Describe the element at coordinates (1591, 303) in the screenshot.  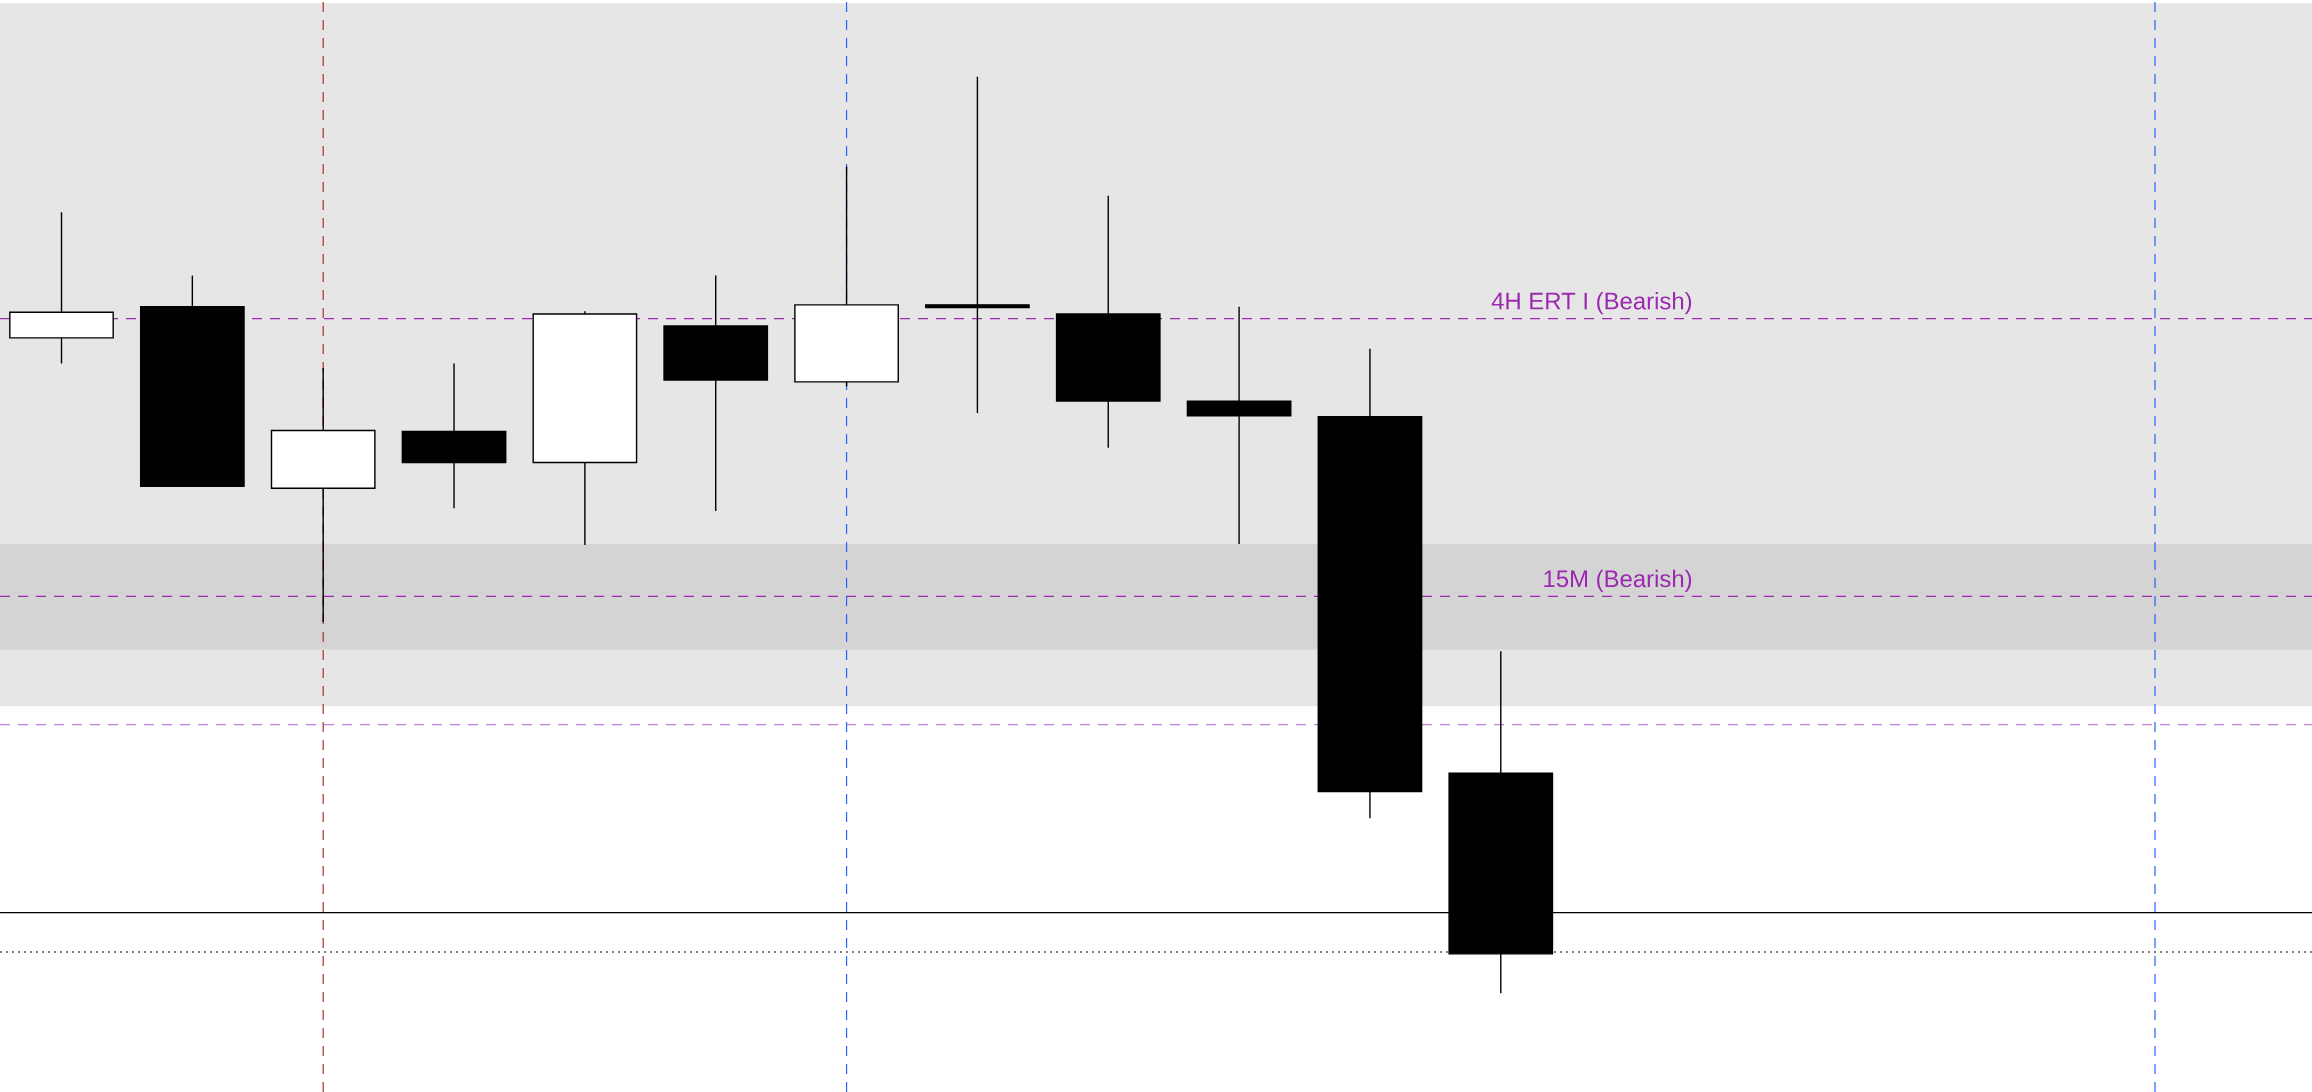
I see `ref-line-label: 4H ERT I (Bearish)` at that location.